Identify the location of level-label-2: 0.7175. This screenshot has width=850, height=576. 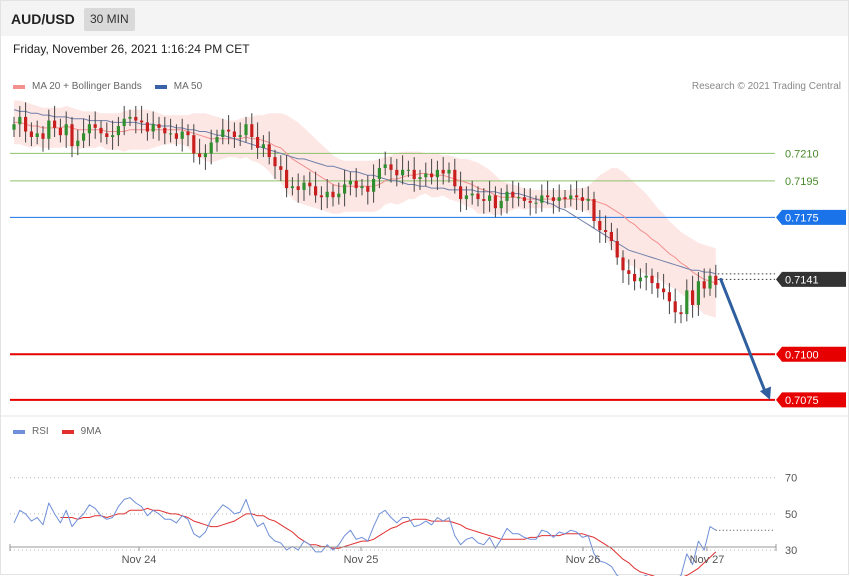
(802, 218).